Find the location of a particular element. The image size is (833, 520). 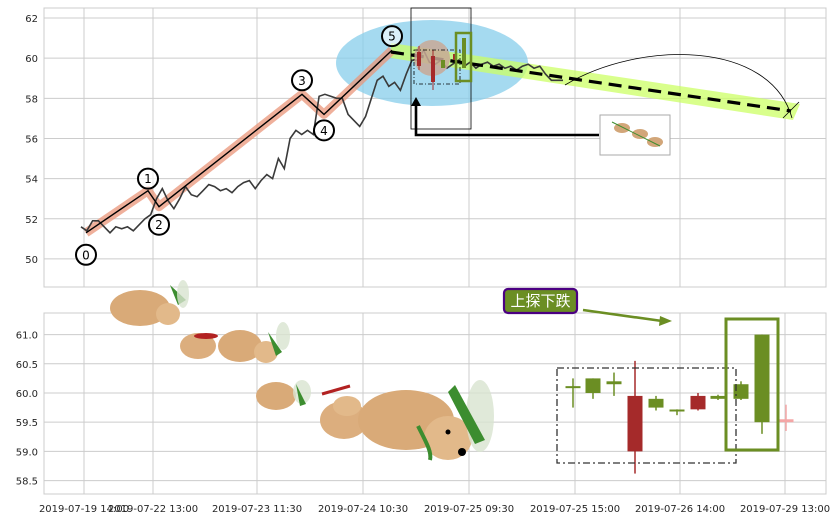

x-tick-label: 2019-07-24 10:30 is located at coordinates (363, 509).